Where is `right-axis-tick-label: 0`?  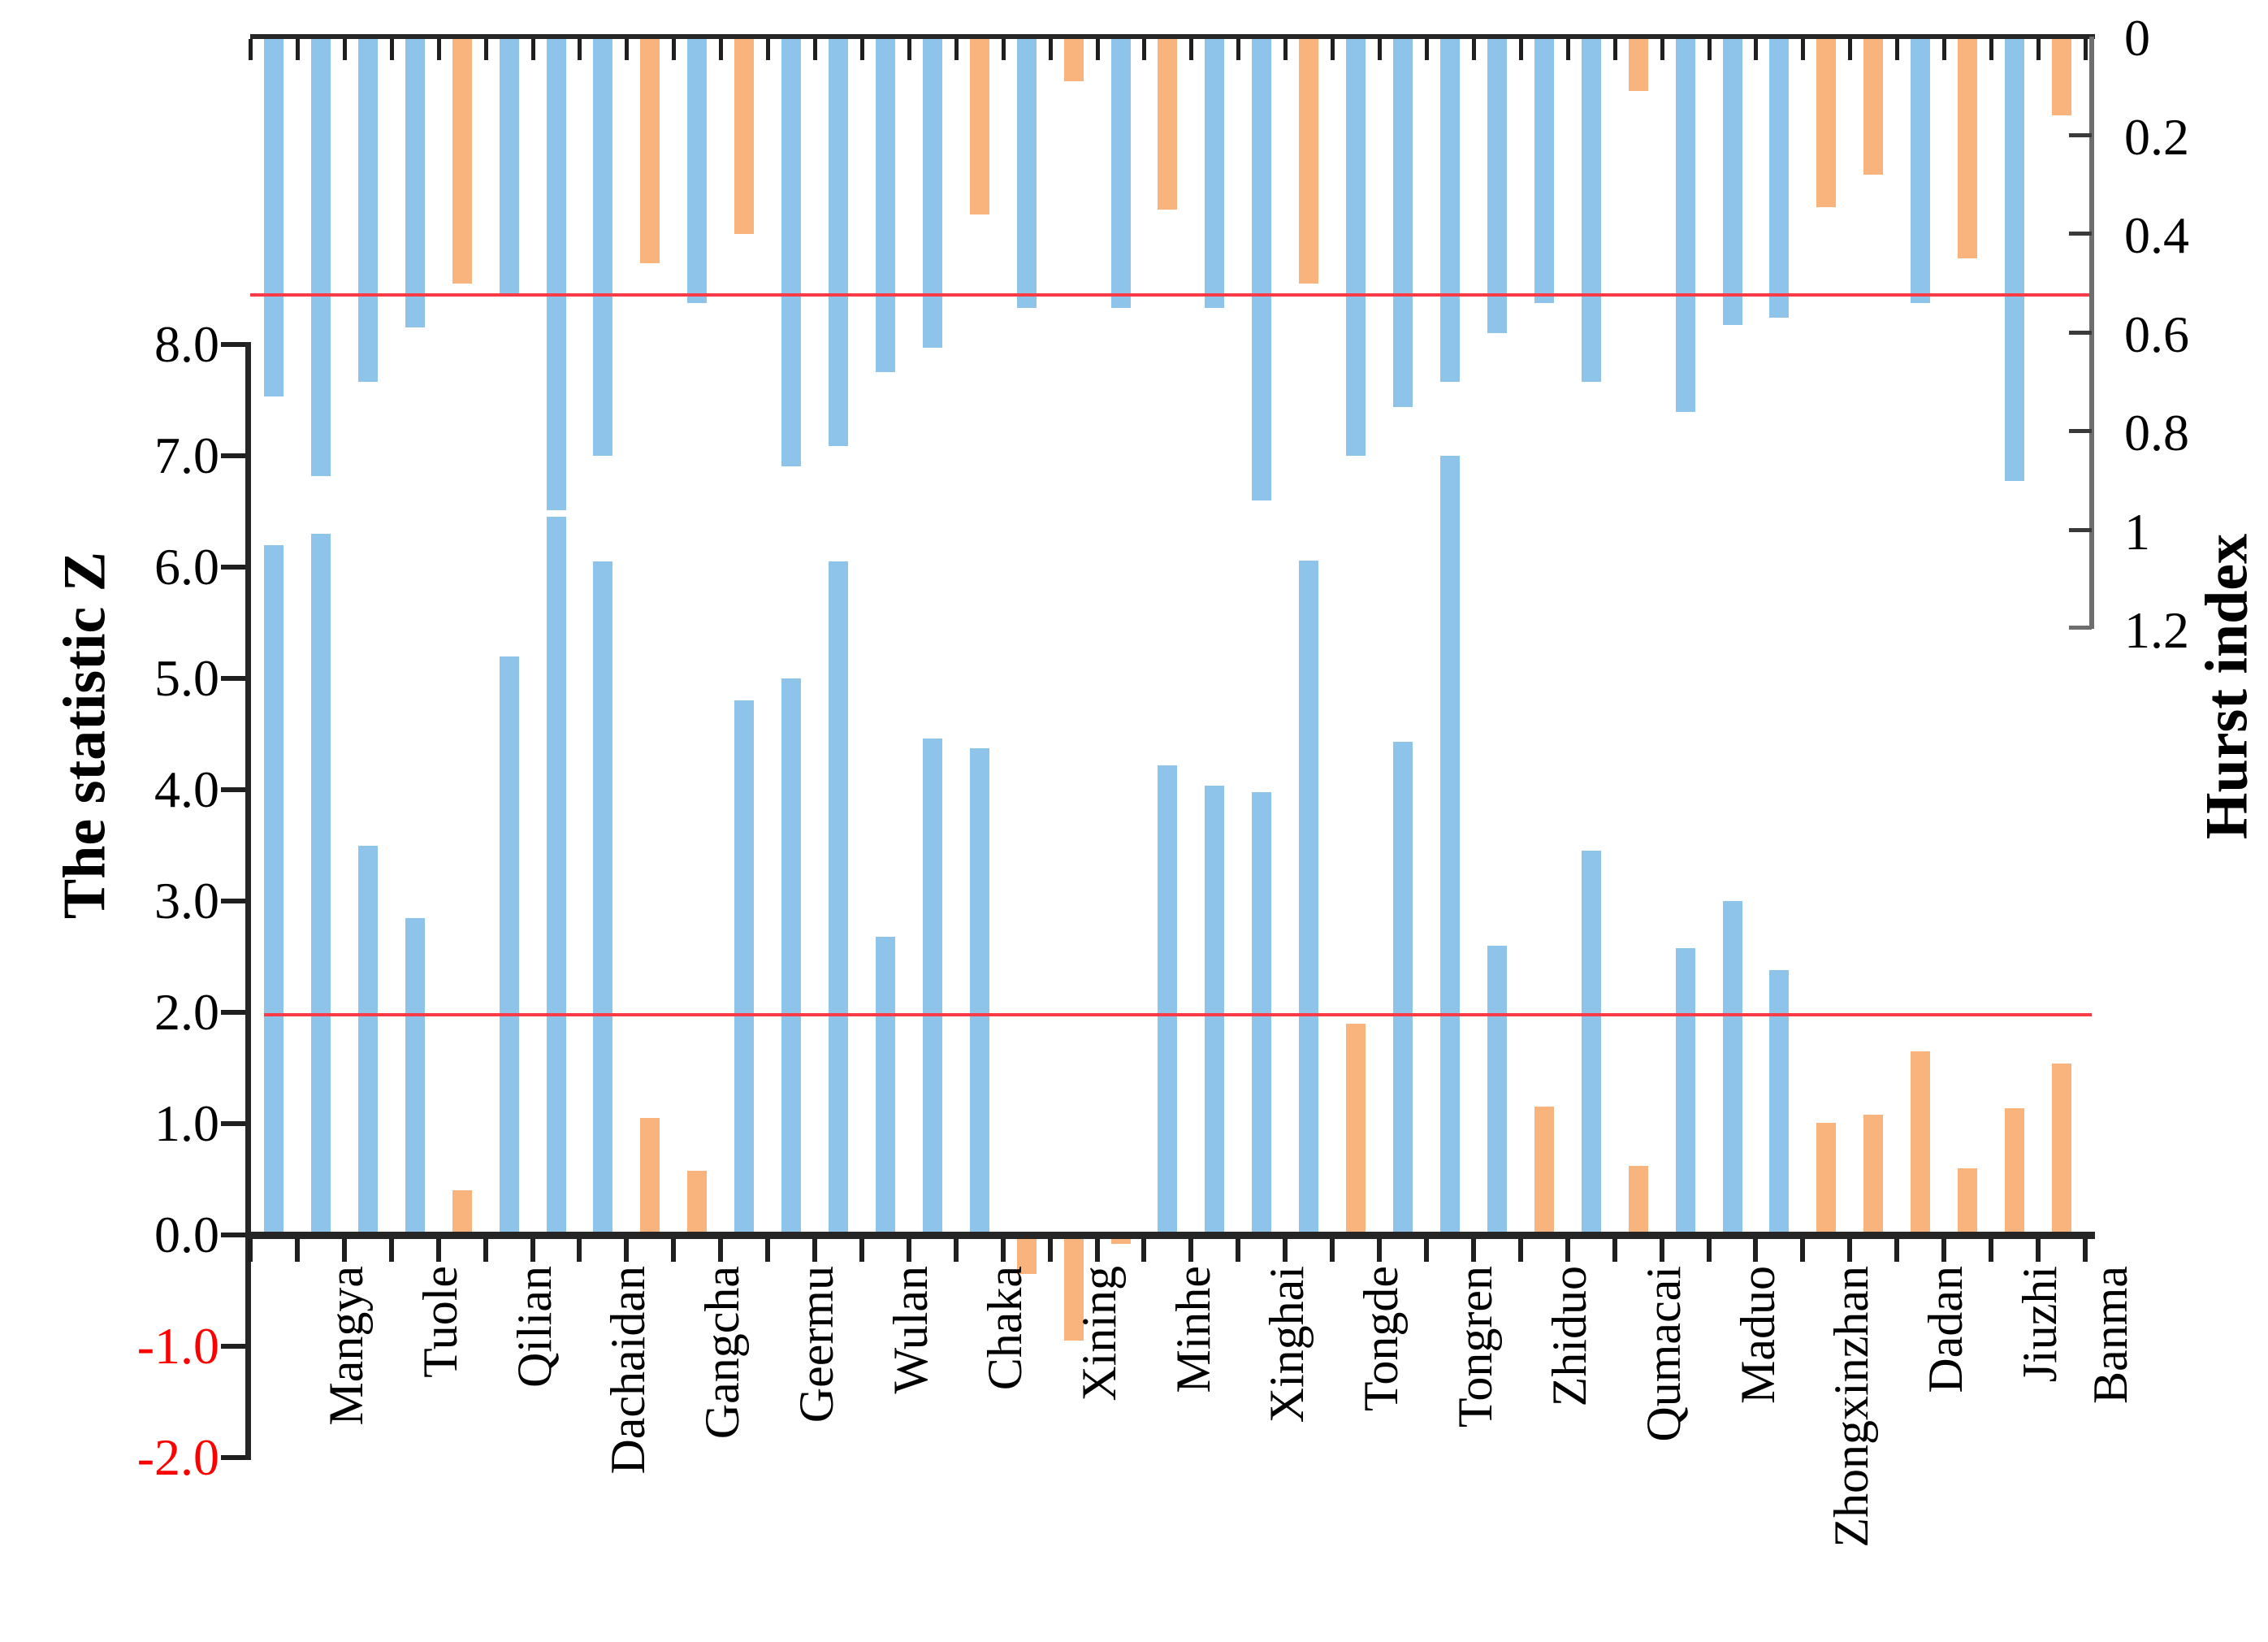
right-axis-tick-label: 0 is located at coordinates (2137, 38).